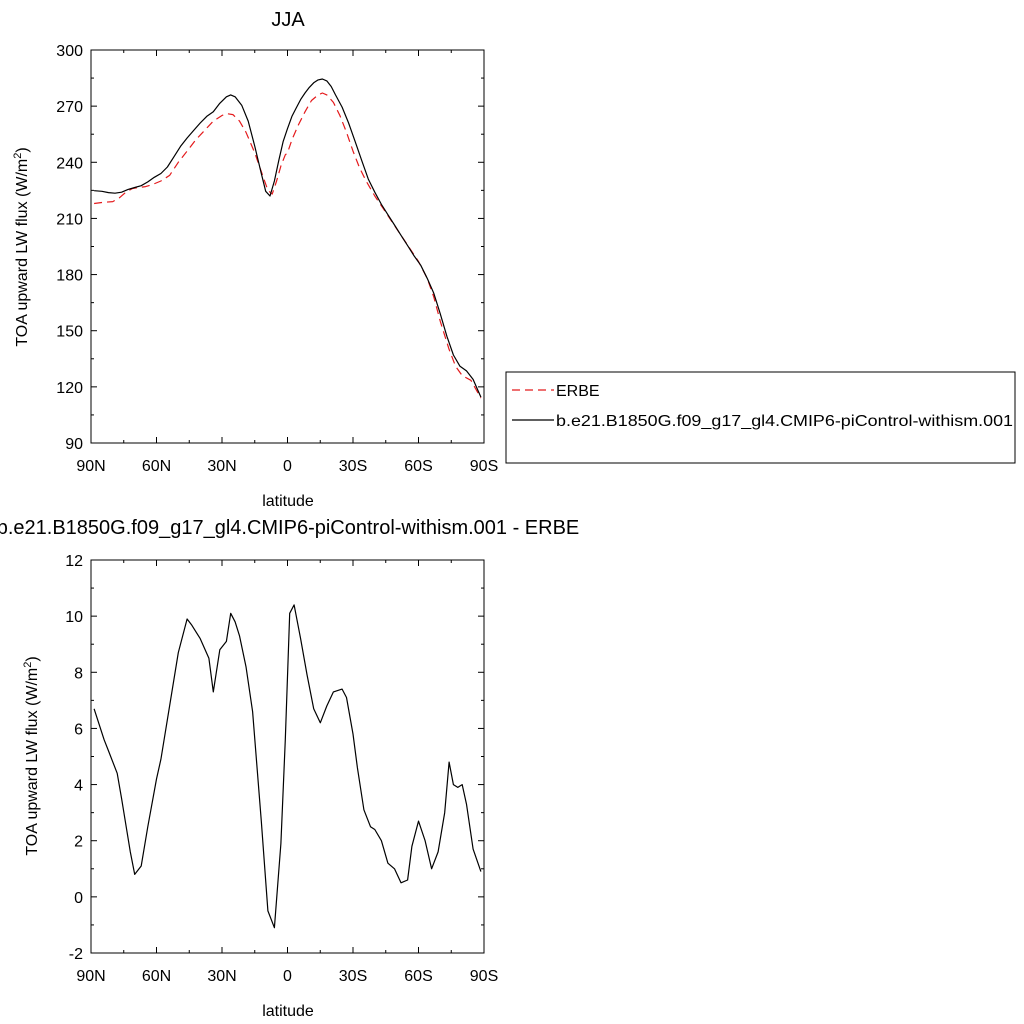  What do you see at coordinates (353, 976) in the screenshot?
I see `bottom-xtick-label: 30S` at bounding box center [353, 976].